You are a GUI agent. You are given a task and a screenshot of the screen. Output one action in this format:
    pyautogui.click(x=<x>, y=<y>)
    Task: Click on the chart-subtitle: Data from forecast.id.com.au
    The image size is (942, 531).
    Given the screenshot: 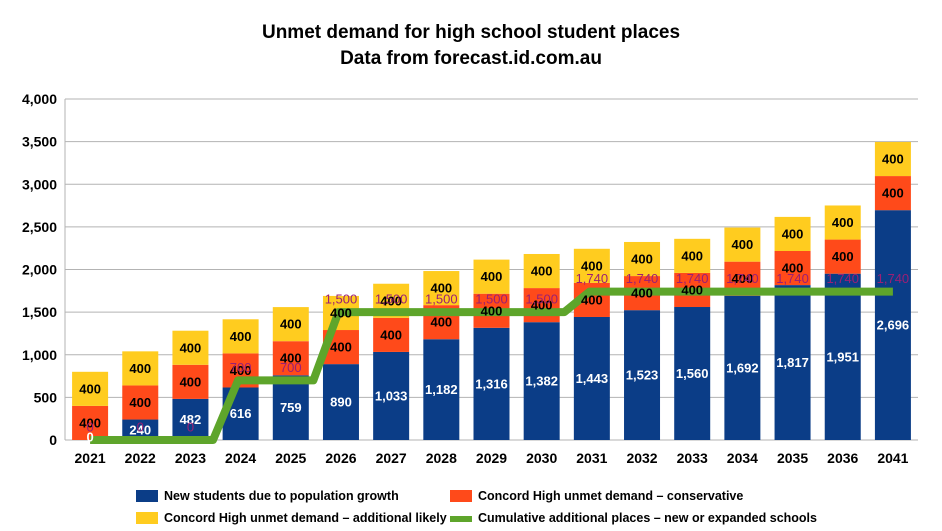 What is the action you would take?
    pyautogui.click(x=471, y=58)
    